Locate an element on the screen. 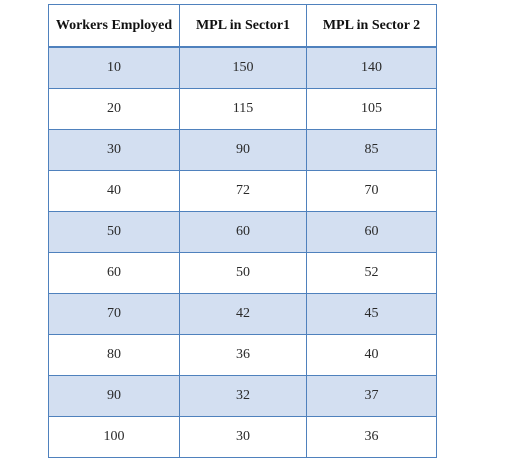  mpl-sector-1-cell: 36 is located at coordinates (243, 355).